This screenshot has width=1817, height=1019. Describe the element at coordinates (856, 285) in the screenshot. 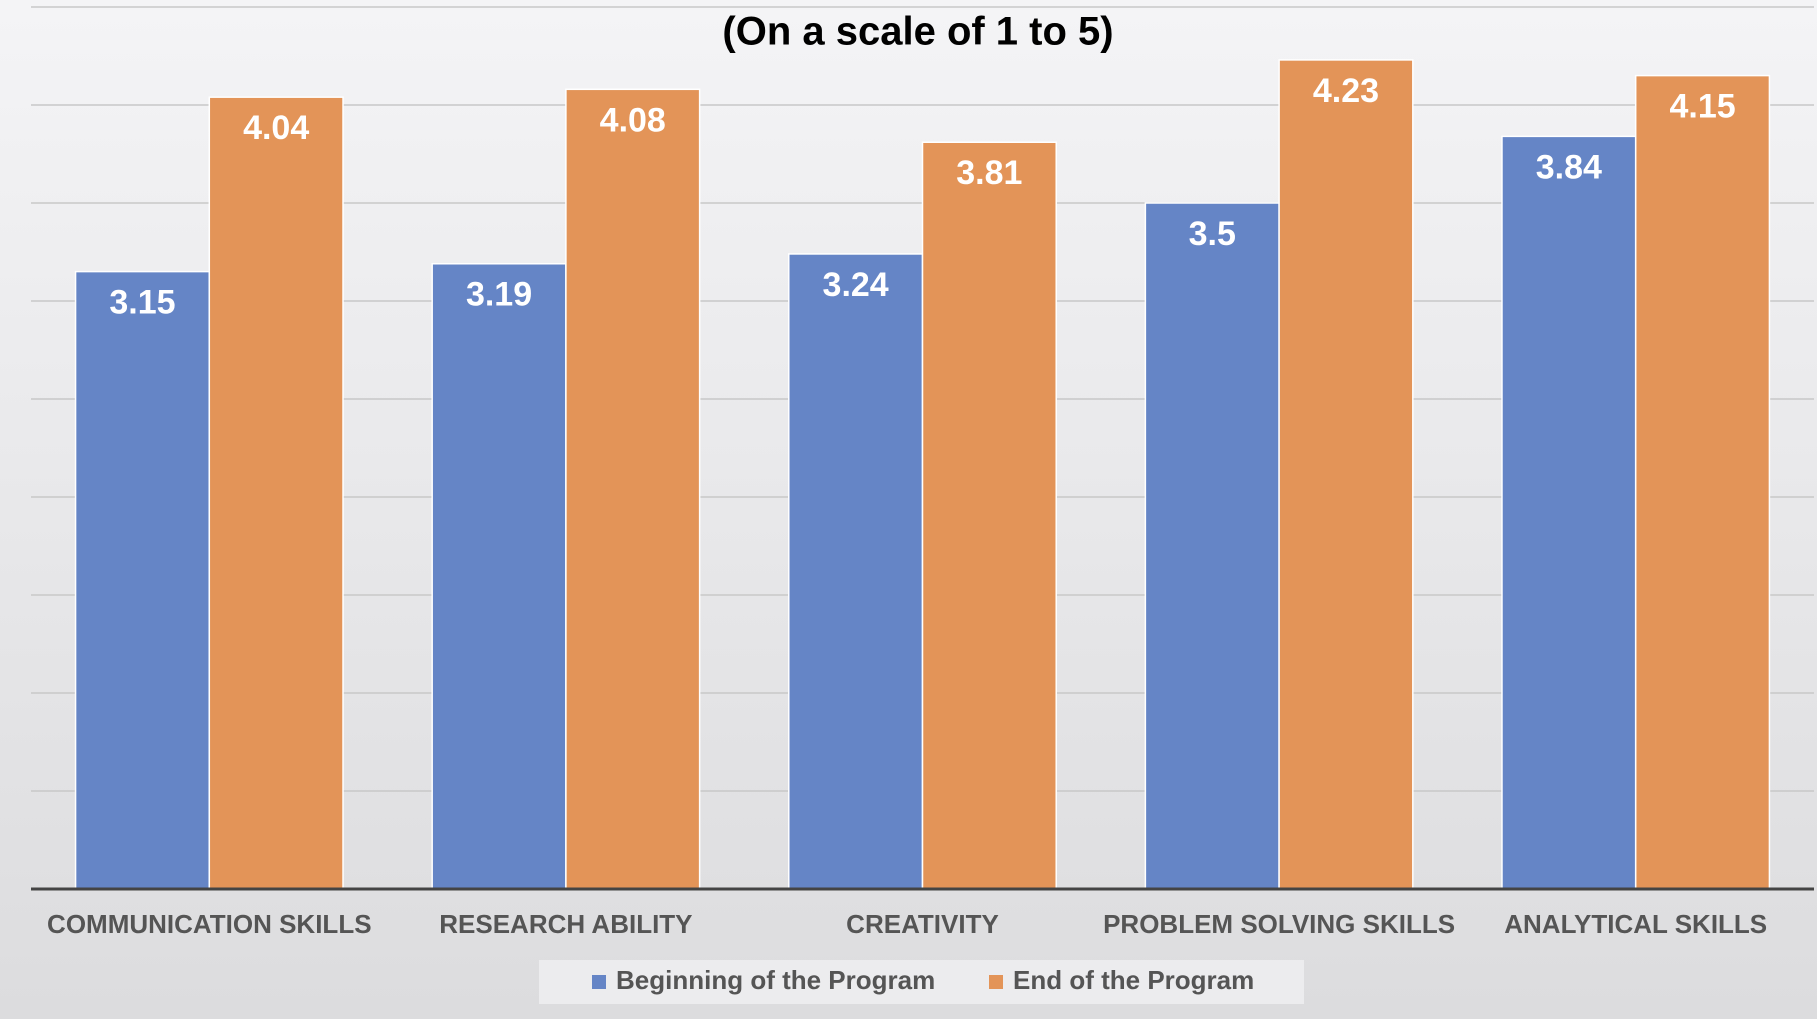

I see `value-label: 3.24` at that location.